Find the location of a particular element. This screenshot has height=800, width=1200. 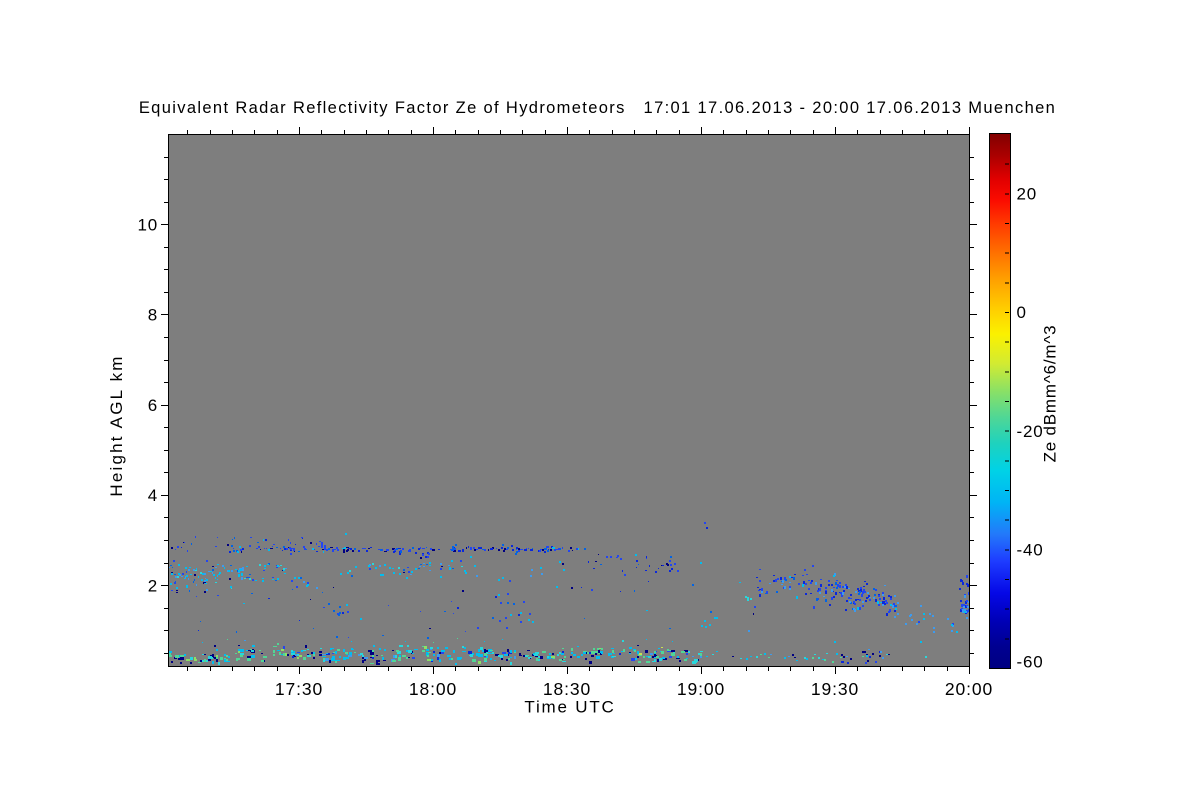

svg-text: 10 is located at coordinates (147, 225).